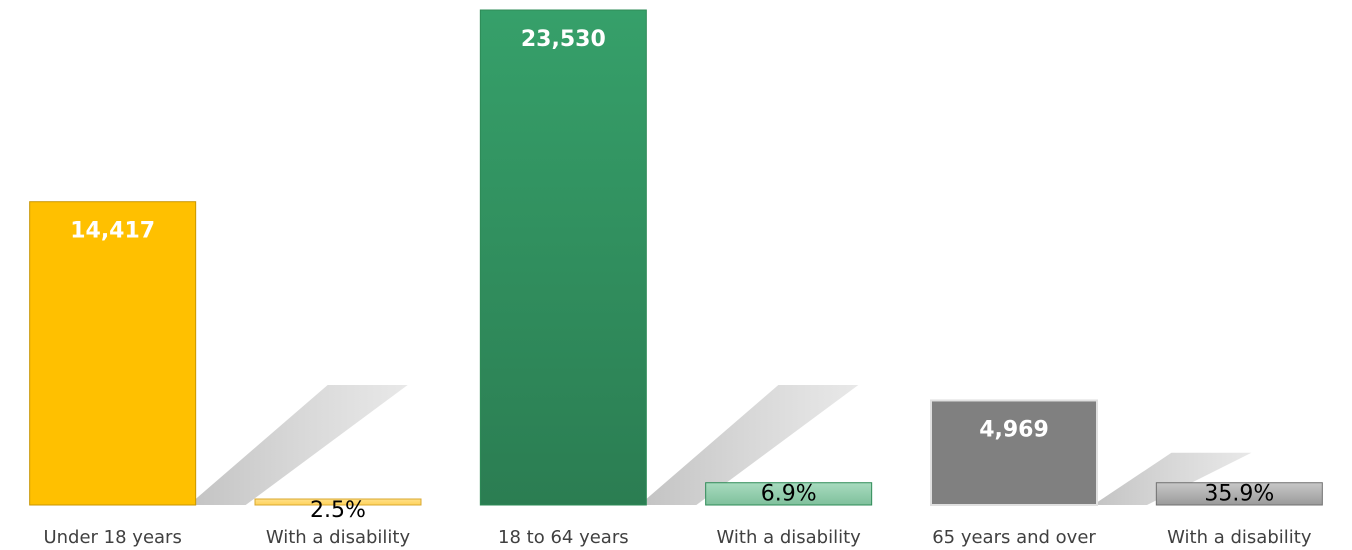 The height and width of the screenshot is (550, 1352). What do you see at coordinates (338, 510) in the screenshot?
I see `data-label: 2.5%` at bounding box center [338, 510].